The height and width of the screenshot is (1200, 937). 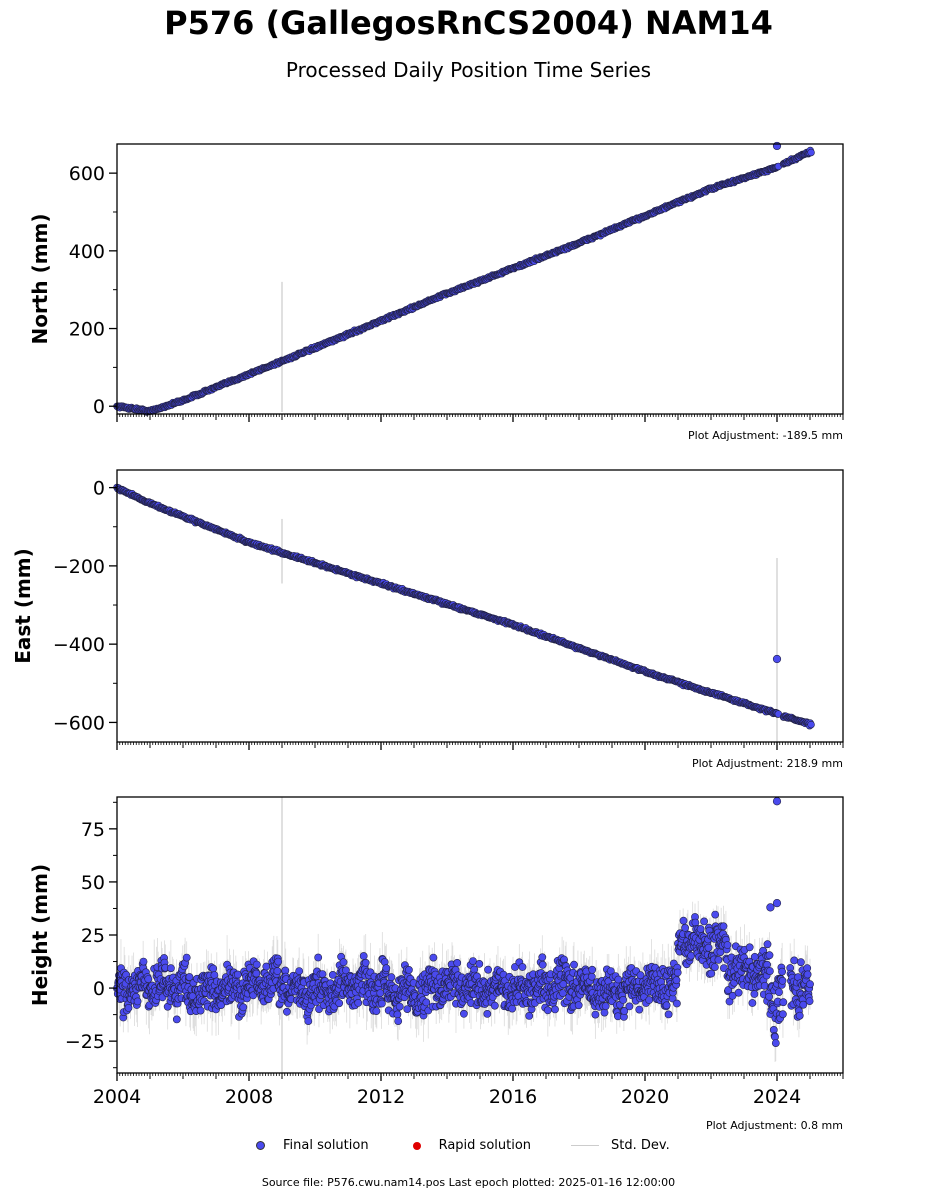 I want to click on y-tick-label: 400, so click(x=87, y=252).